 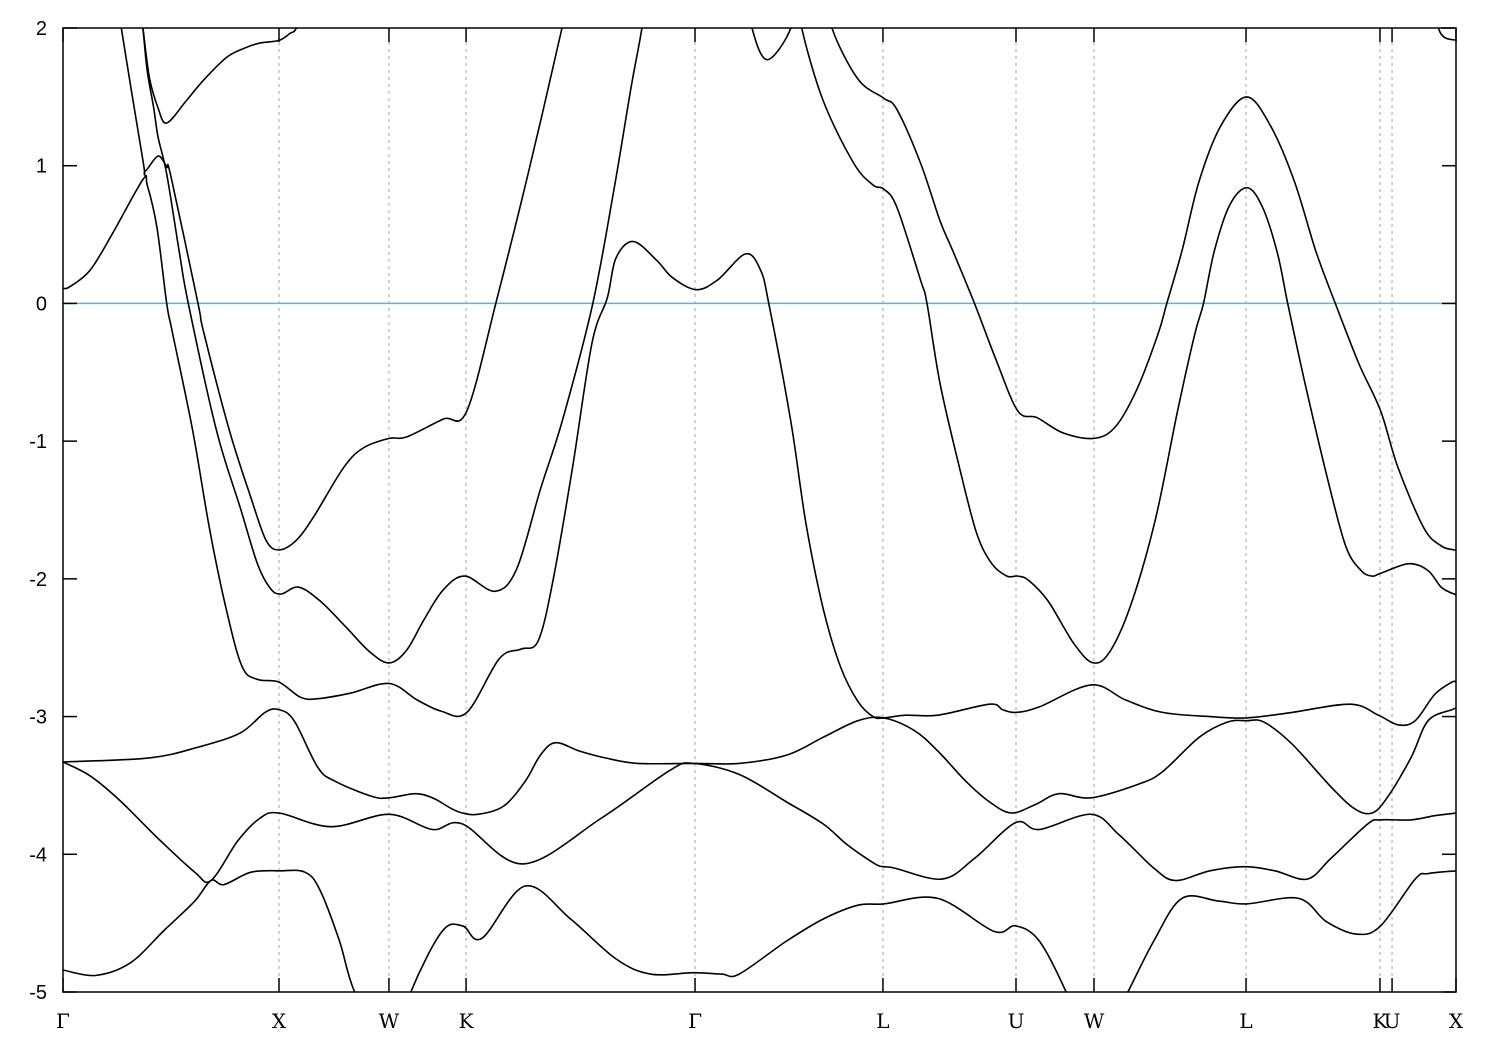 What do you see at coordinates (41, 304) in the screenshot?
I see `y-tick-label: 0` at bounding box center [41, 304].